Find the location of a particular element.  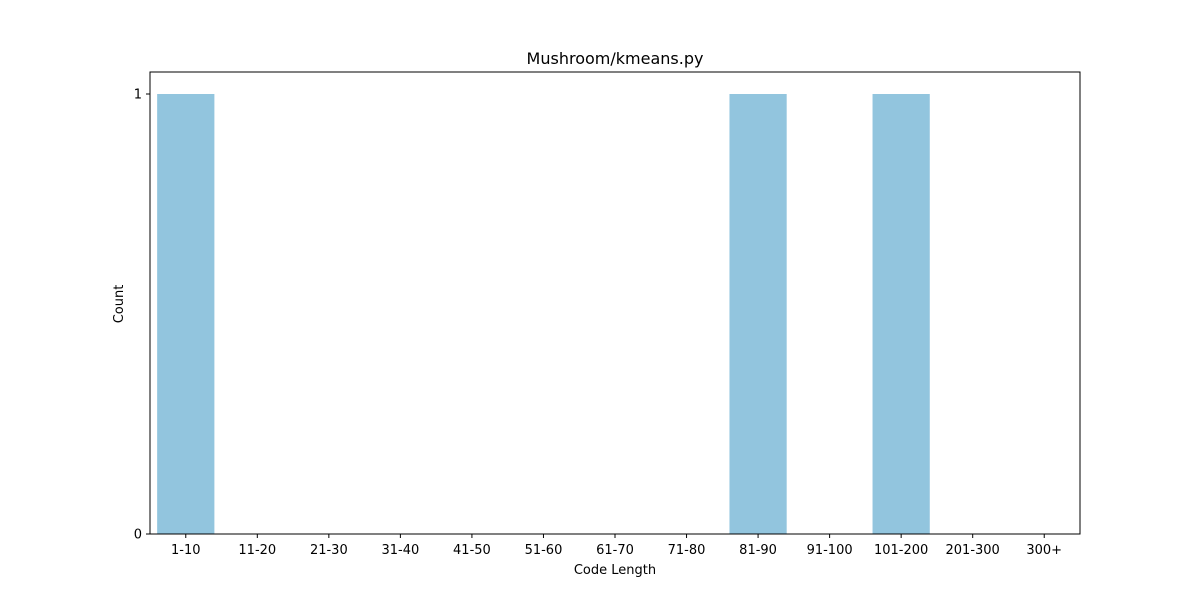

x-tick-label-61-70: 61-70 is located at coordinates (615, 550).